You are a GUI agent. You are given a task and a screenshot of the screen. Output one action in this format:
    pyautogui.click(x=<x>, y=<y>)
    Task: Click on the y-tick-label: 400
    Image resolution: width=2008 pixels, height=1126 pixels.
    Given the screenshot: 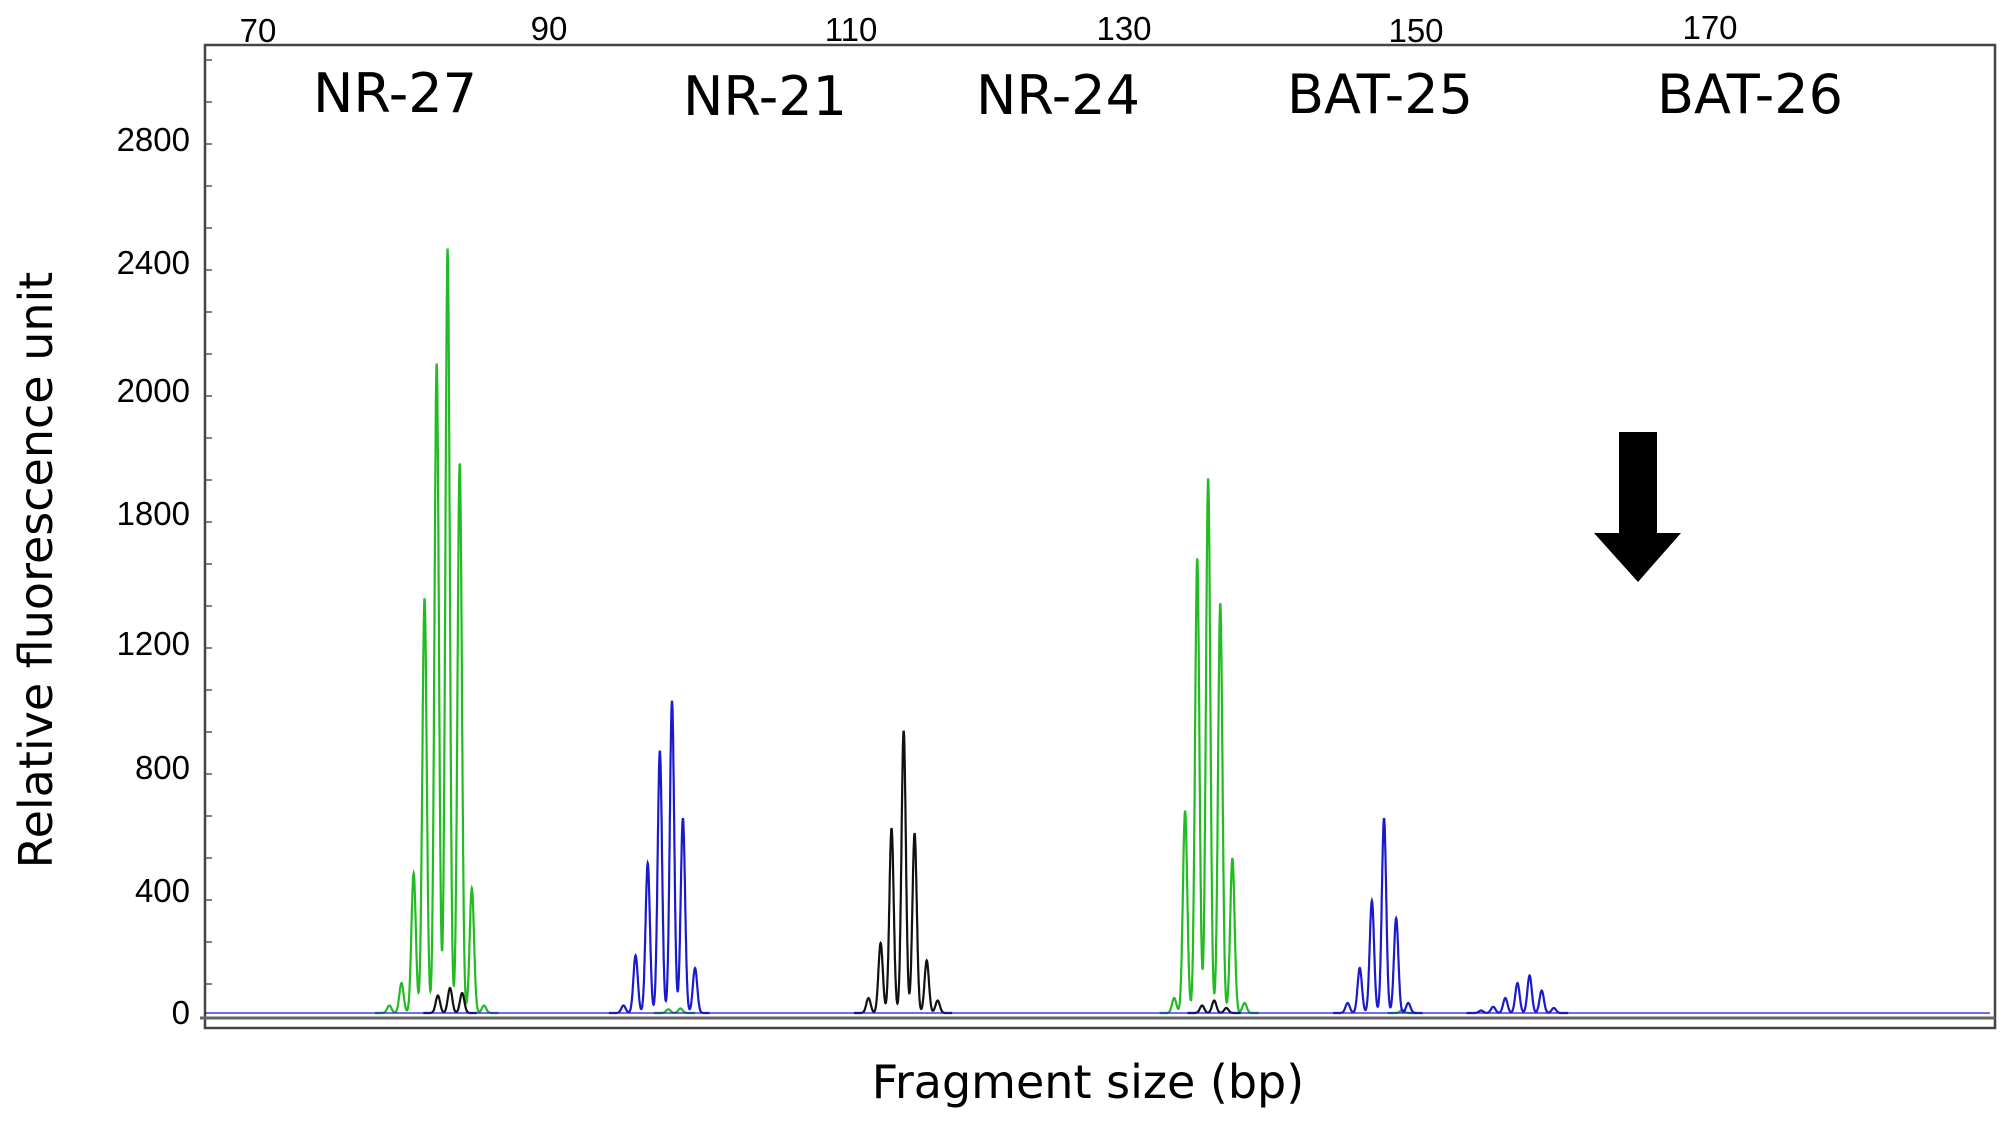 What is the action you would take?
    pyautogui.click(x=162, y=890)
    